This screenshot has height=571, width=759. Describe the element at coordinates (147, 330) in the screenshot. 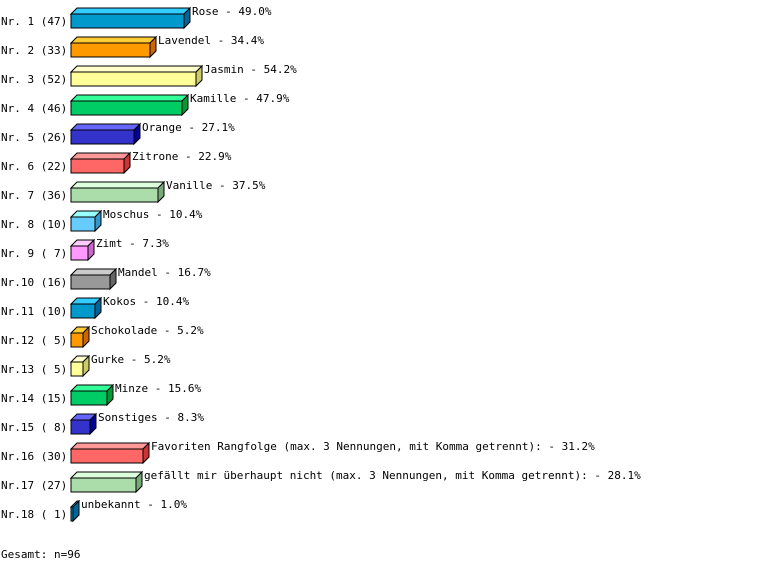

I see `bar-value-label: Schokolade - 5.2%` at that location.